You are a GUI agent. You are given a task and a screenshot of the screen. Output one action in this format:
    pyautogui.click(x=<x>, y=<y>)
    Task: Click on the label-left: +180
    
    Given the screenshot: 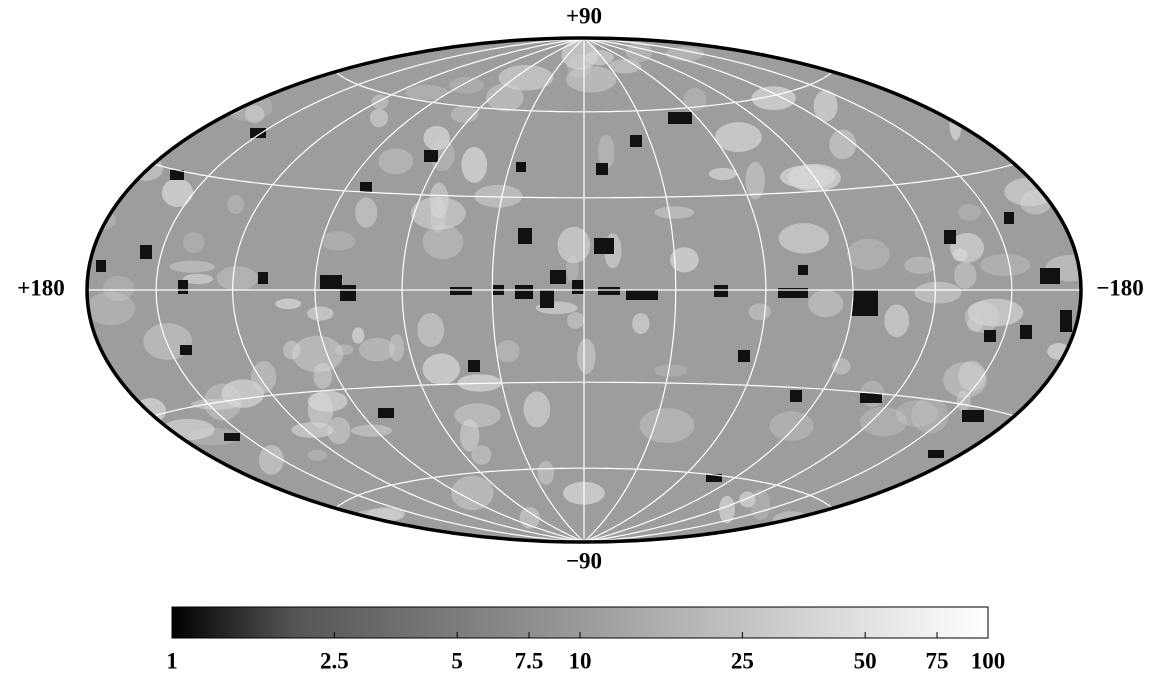 What is the action you would take?
    pyautogui.click(x=41, y=287)
    